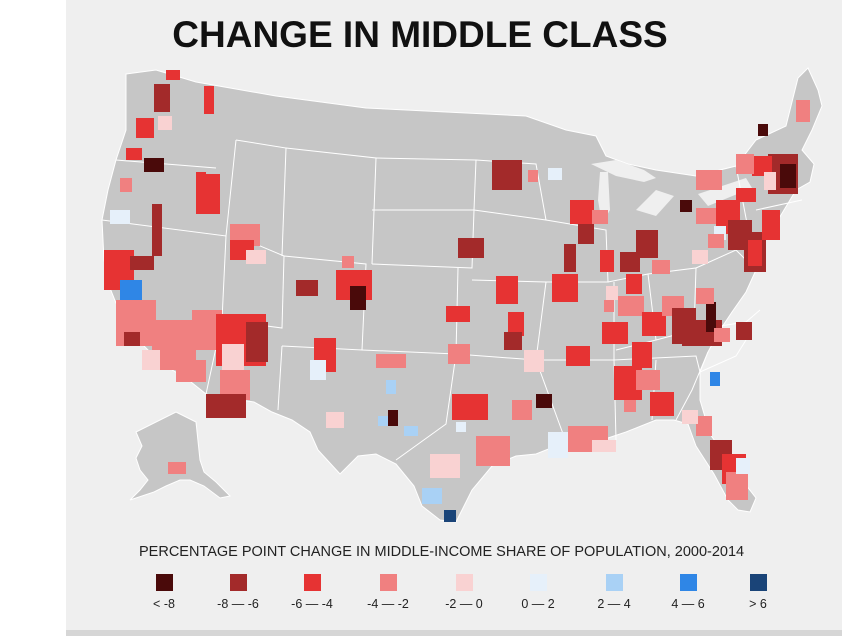 This screenshot has width=842, height=636. What do you see at coordinates (164, 604) in the screenshot?
I see `legend-label: < -8` at bounding box center [164, 604].